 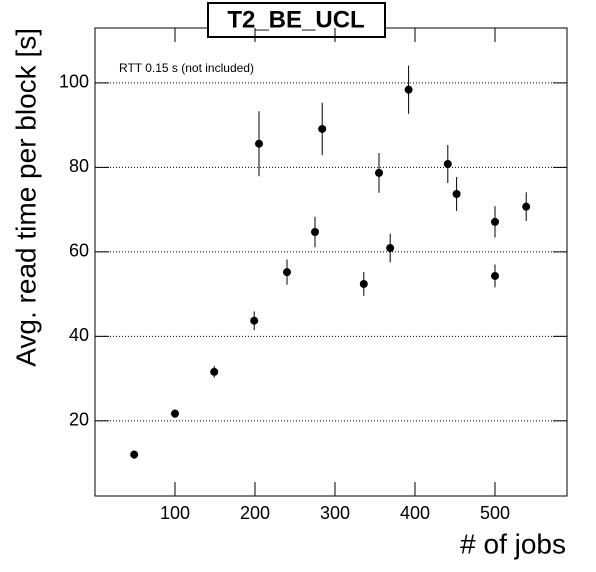 I want to click on y-tick-label: 80, so click(x=79, y=166).